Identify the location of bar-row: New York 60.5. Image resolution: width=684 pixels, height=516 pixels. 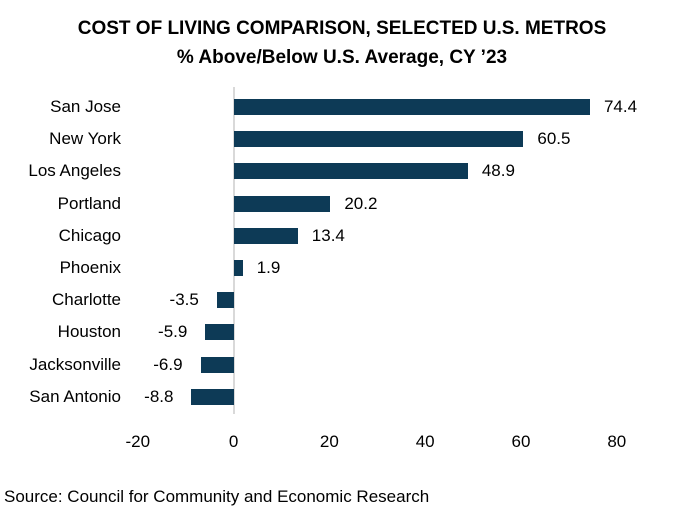
(342, 139).